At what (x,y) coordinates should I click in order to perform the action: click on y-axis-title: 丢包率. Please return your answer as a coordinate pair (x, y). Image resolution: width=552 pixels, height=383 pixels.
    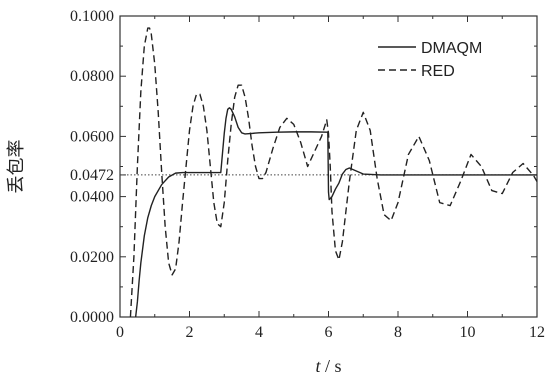
    Looking at the image, I should click on (16, 167).